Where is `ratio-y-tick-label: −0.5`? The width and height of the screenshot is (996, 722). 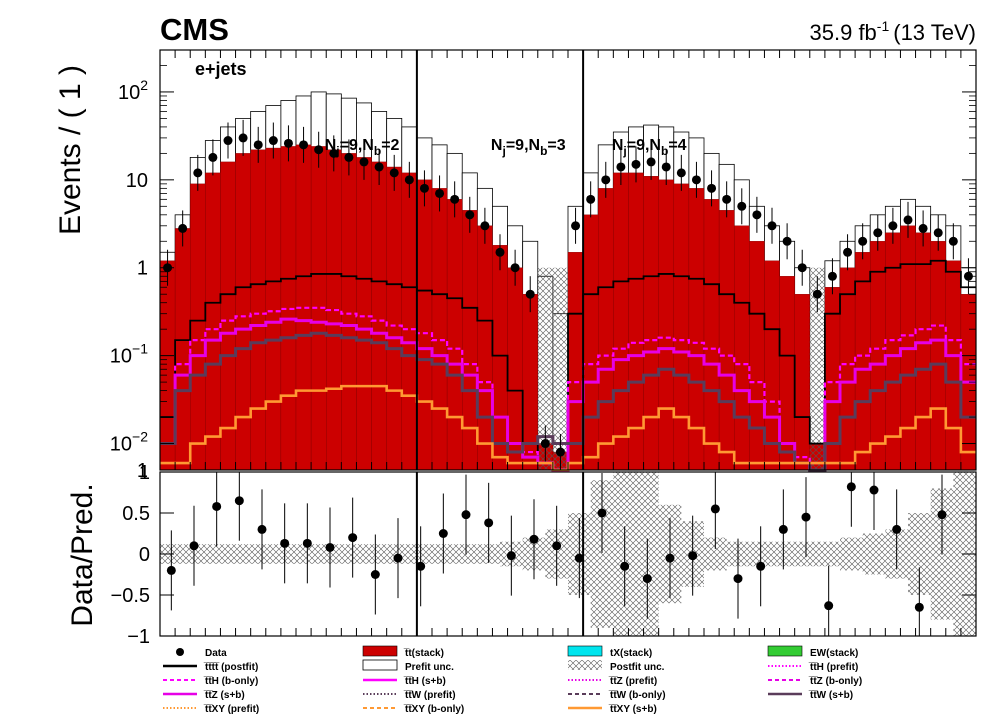
ratio-y-tick-label: −0.5 is located at coordinates (130, 596).